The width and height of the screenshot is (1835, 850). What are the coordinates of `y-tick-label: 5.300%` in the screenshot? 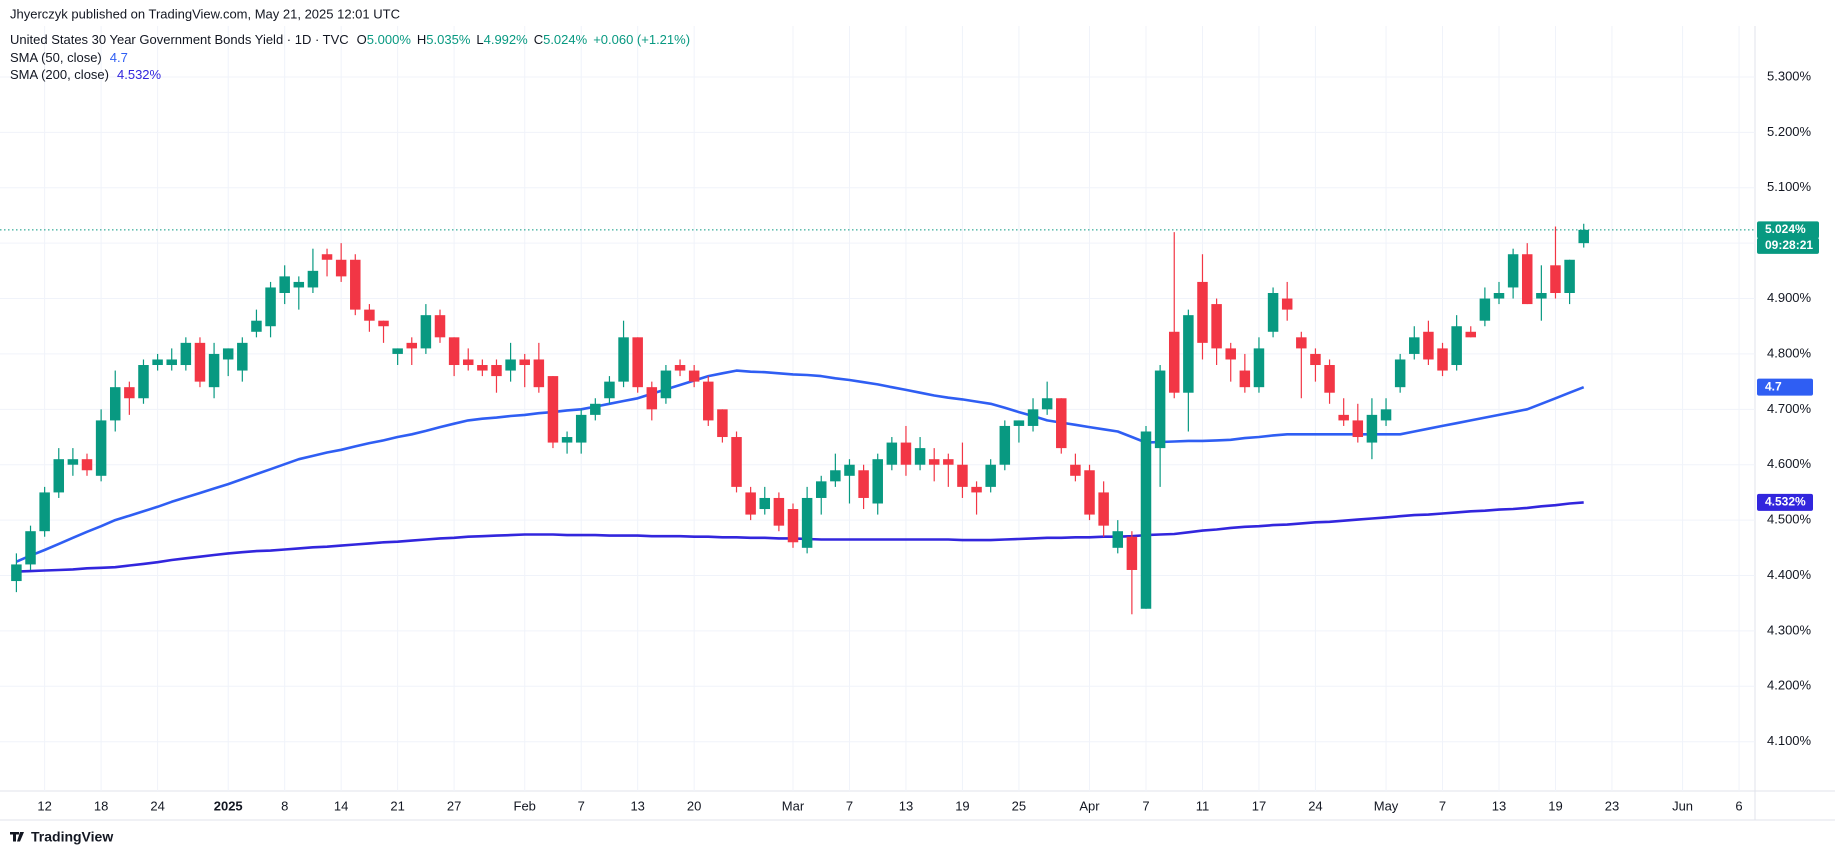 It's located at (1789, 75).